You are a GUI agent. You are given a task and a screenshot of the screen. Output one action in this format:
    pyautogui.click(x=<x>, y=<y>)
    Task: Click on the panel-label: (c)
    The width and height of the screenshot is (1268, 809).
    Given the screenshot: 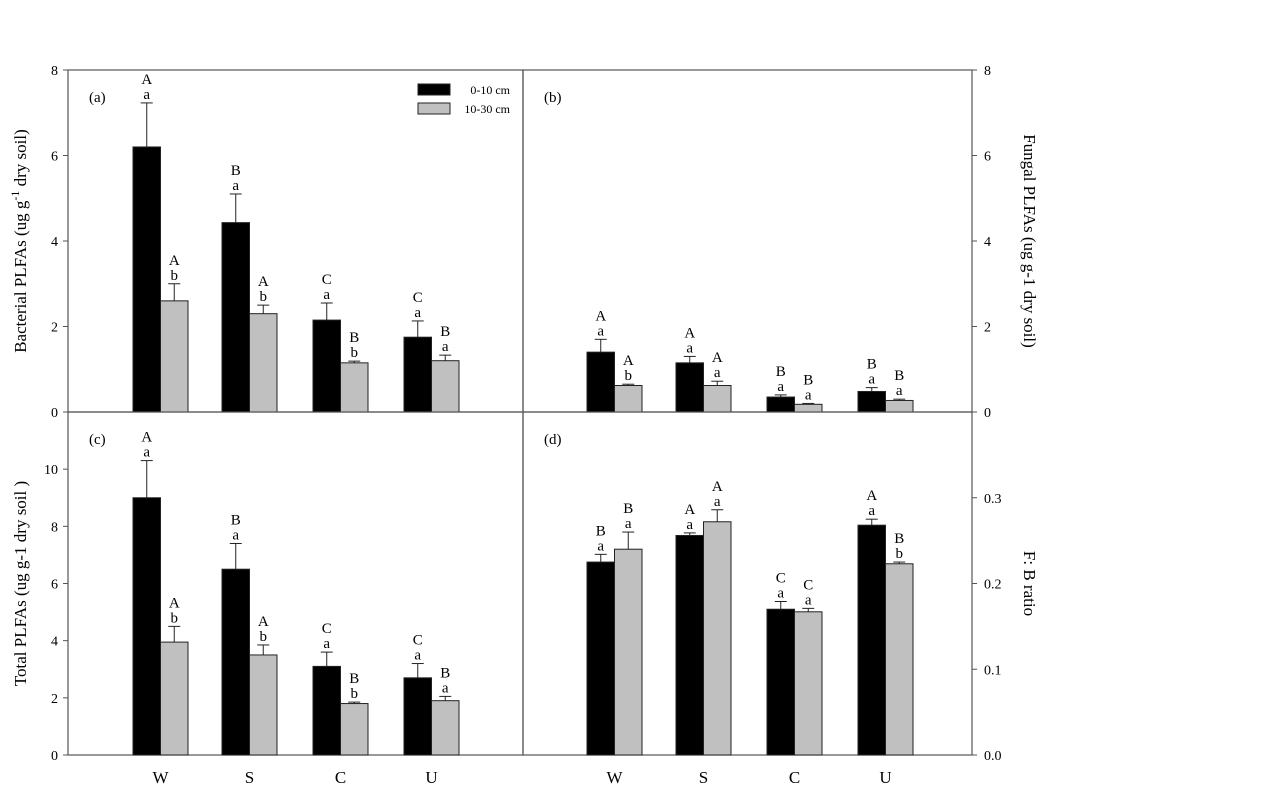 What is the action you would take?
    pyautogui.click(x=97, y=440)
    